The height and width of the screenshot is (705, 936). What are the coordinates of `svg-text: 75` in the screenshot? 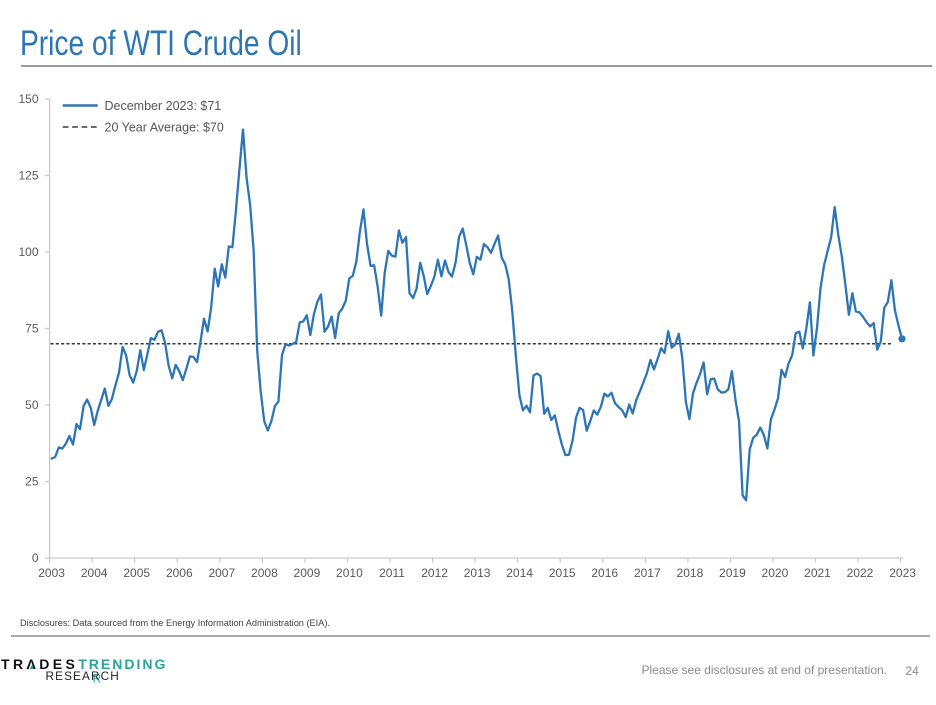 It's located at (32, 329).